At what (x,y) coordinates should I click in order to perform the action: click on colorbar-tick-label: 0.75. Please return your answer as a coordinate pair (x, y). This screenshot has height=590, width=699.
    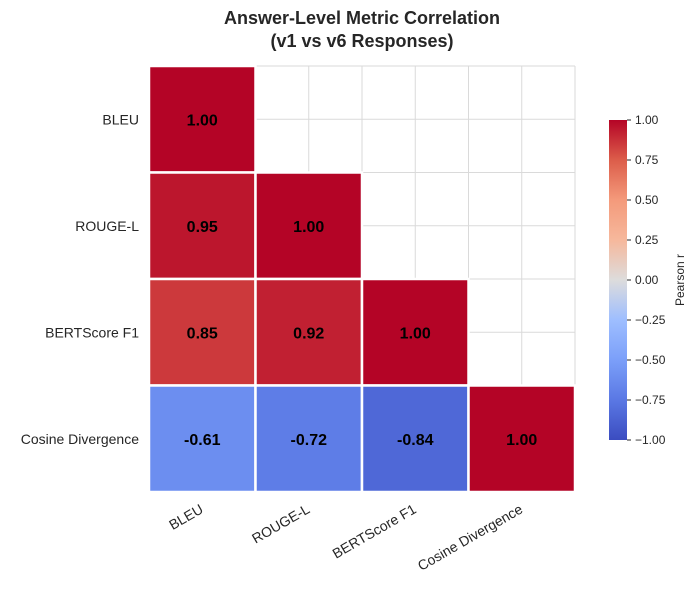
    Looking at the image, I should click on (647, 160).